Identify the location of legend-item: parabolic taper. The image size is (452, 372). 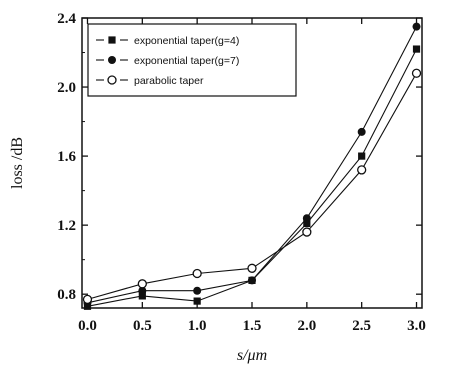
(150, 81).